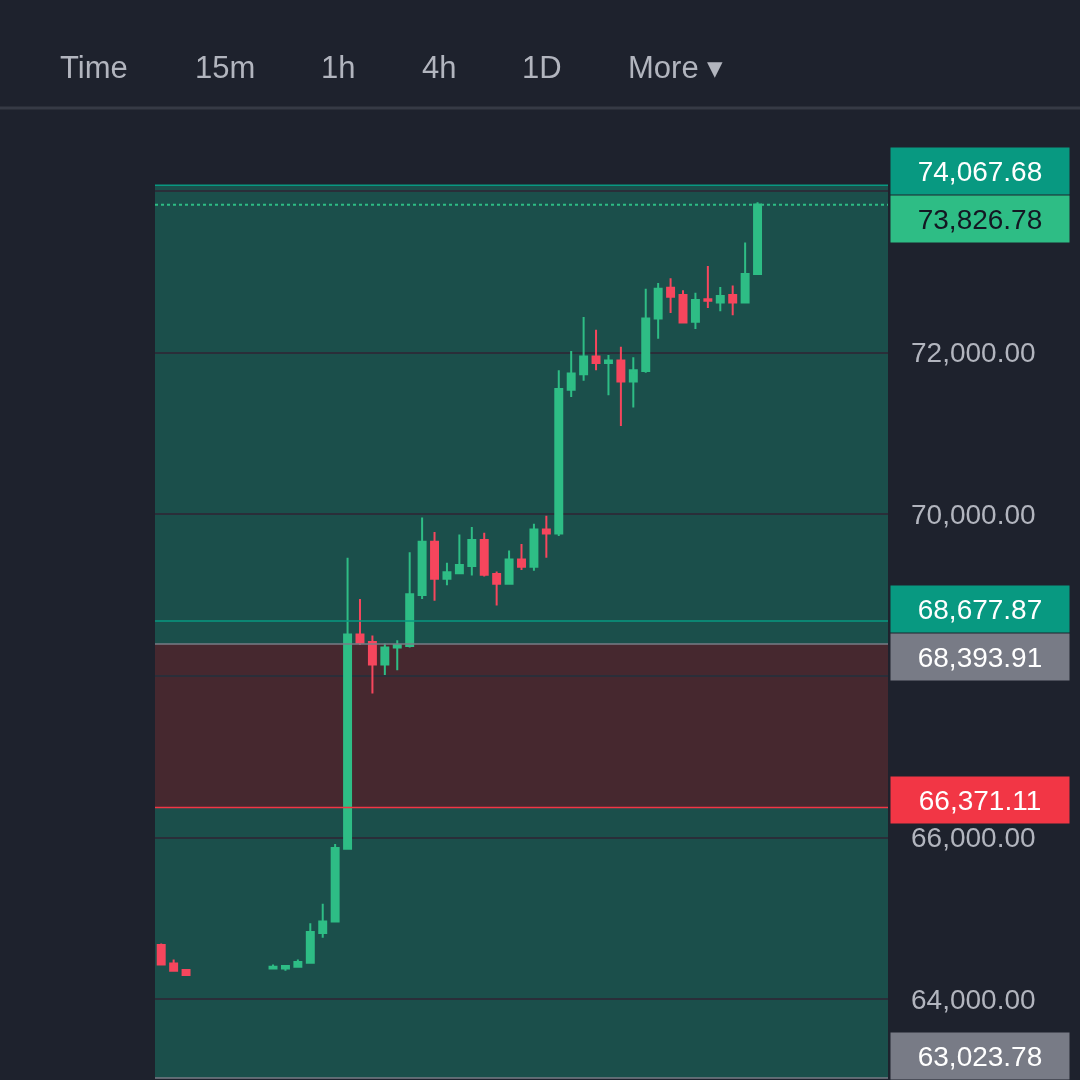 The width and height of the screenshot is (1080, 1080). I want to click on text: 15m, so click(225, 67).